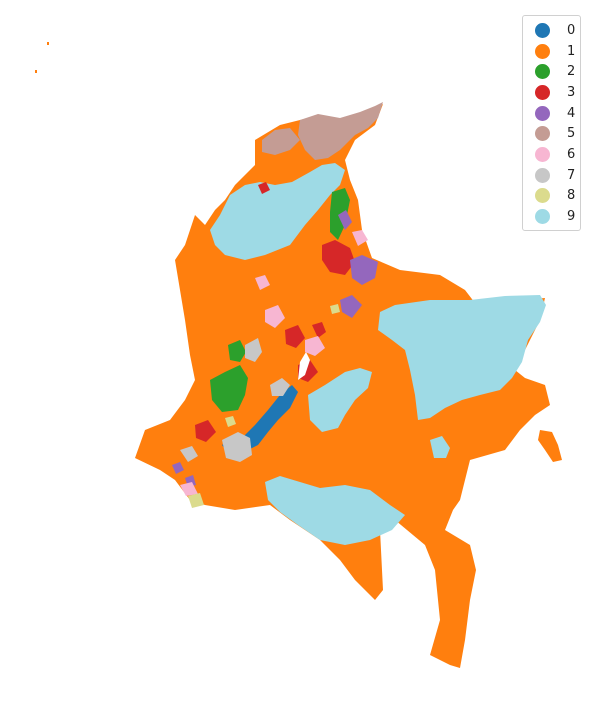 The height and width of the screenshot is (713, 598). I want to click on legend-label: 6, so click(571, 154).